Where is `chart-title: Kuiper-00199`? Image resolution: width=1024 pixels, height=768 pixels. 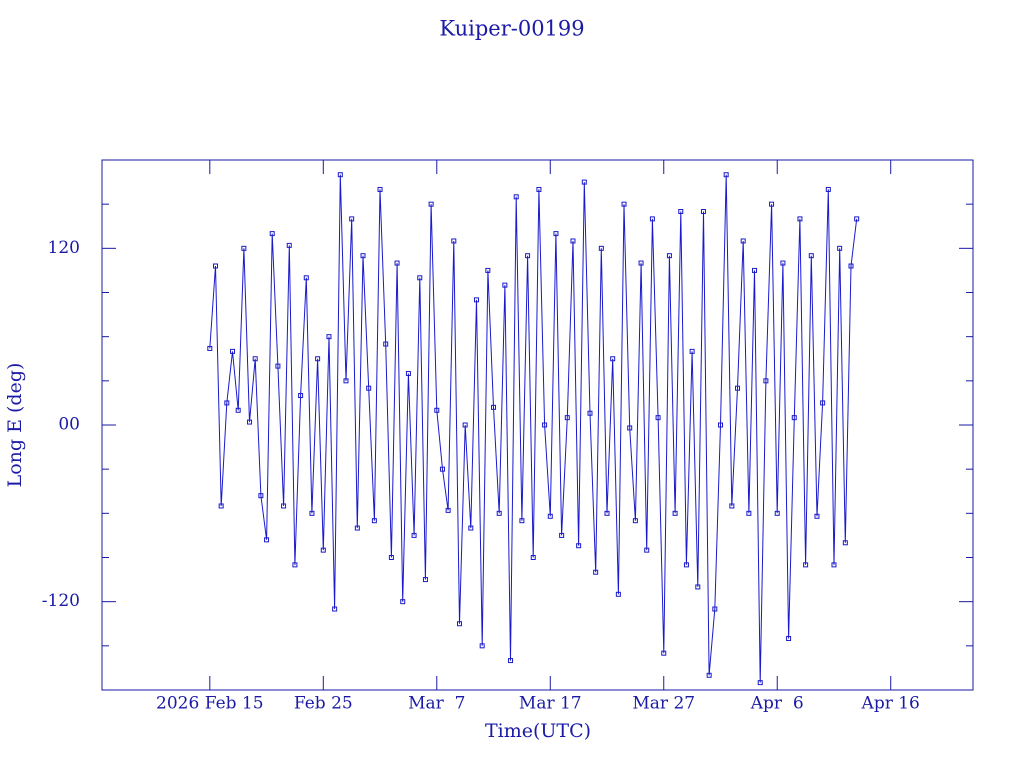 chart-title: Kuiper-00199 is located at coordinates (511, 29).